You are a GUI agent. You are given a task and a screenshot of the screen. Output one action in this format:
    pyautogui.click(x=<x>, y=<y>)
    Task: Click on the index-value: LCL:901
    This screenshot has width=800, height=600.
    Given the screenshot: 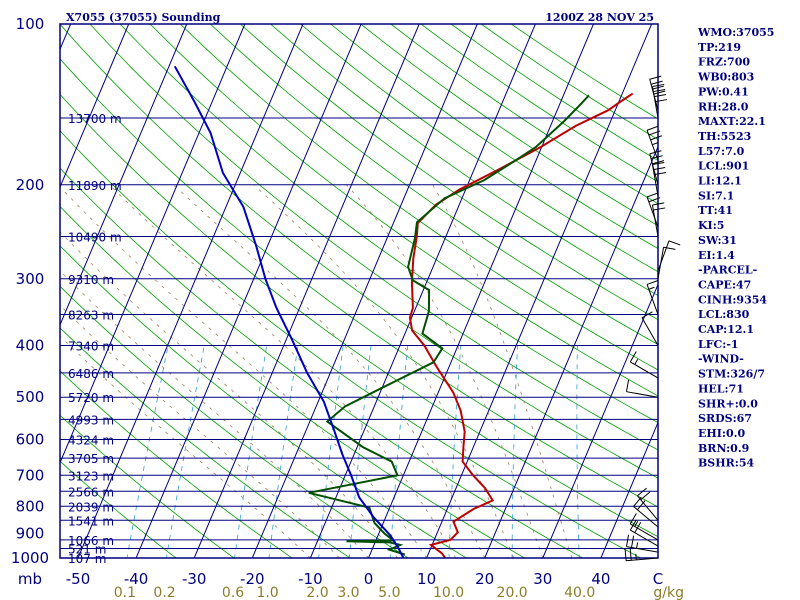 What is the action you would take?
    pyautogui.click(x=723, y=166)
    